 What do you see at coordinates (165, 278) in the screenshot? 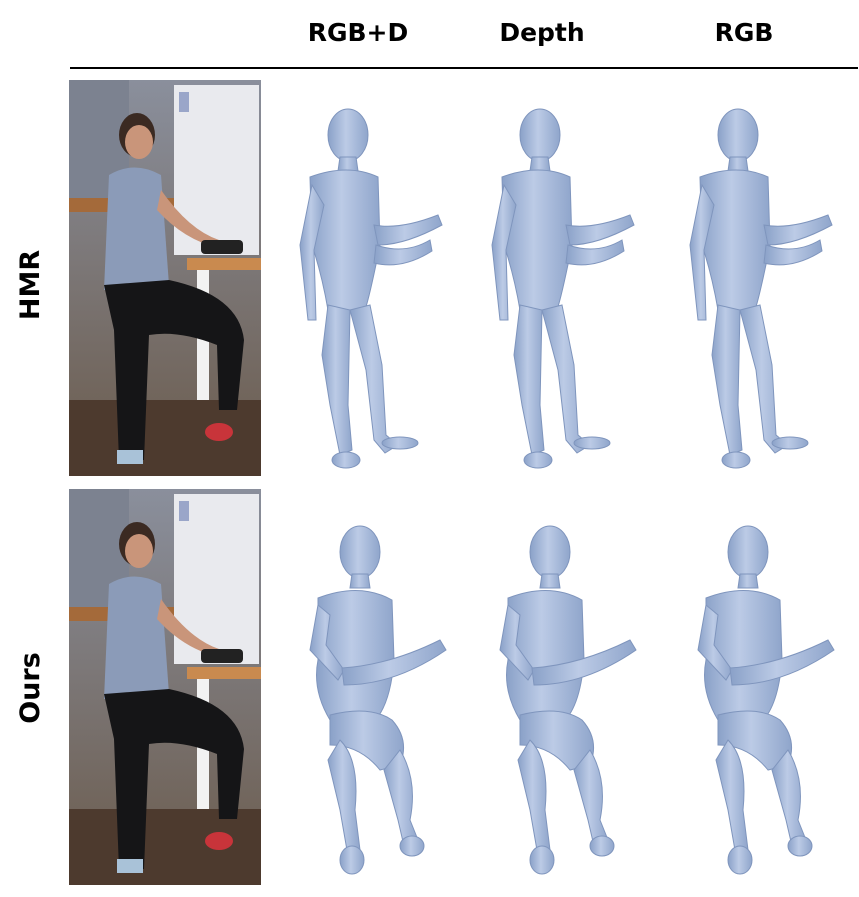
I see `input-photo-hmr` at bounding box center [165, 278].